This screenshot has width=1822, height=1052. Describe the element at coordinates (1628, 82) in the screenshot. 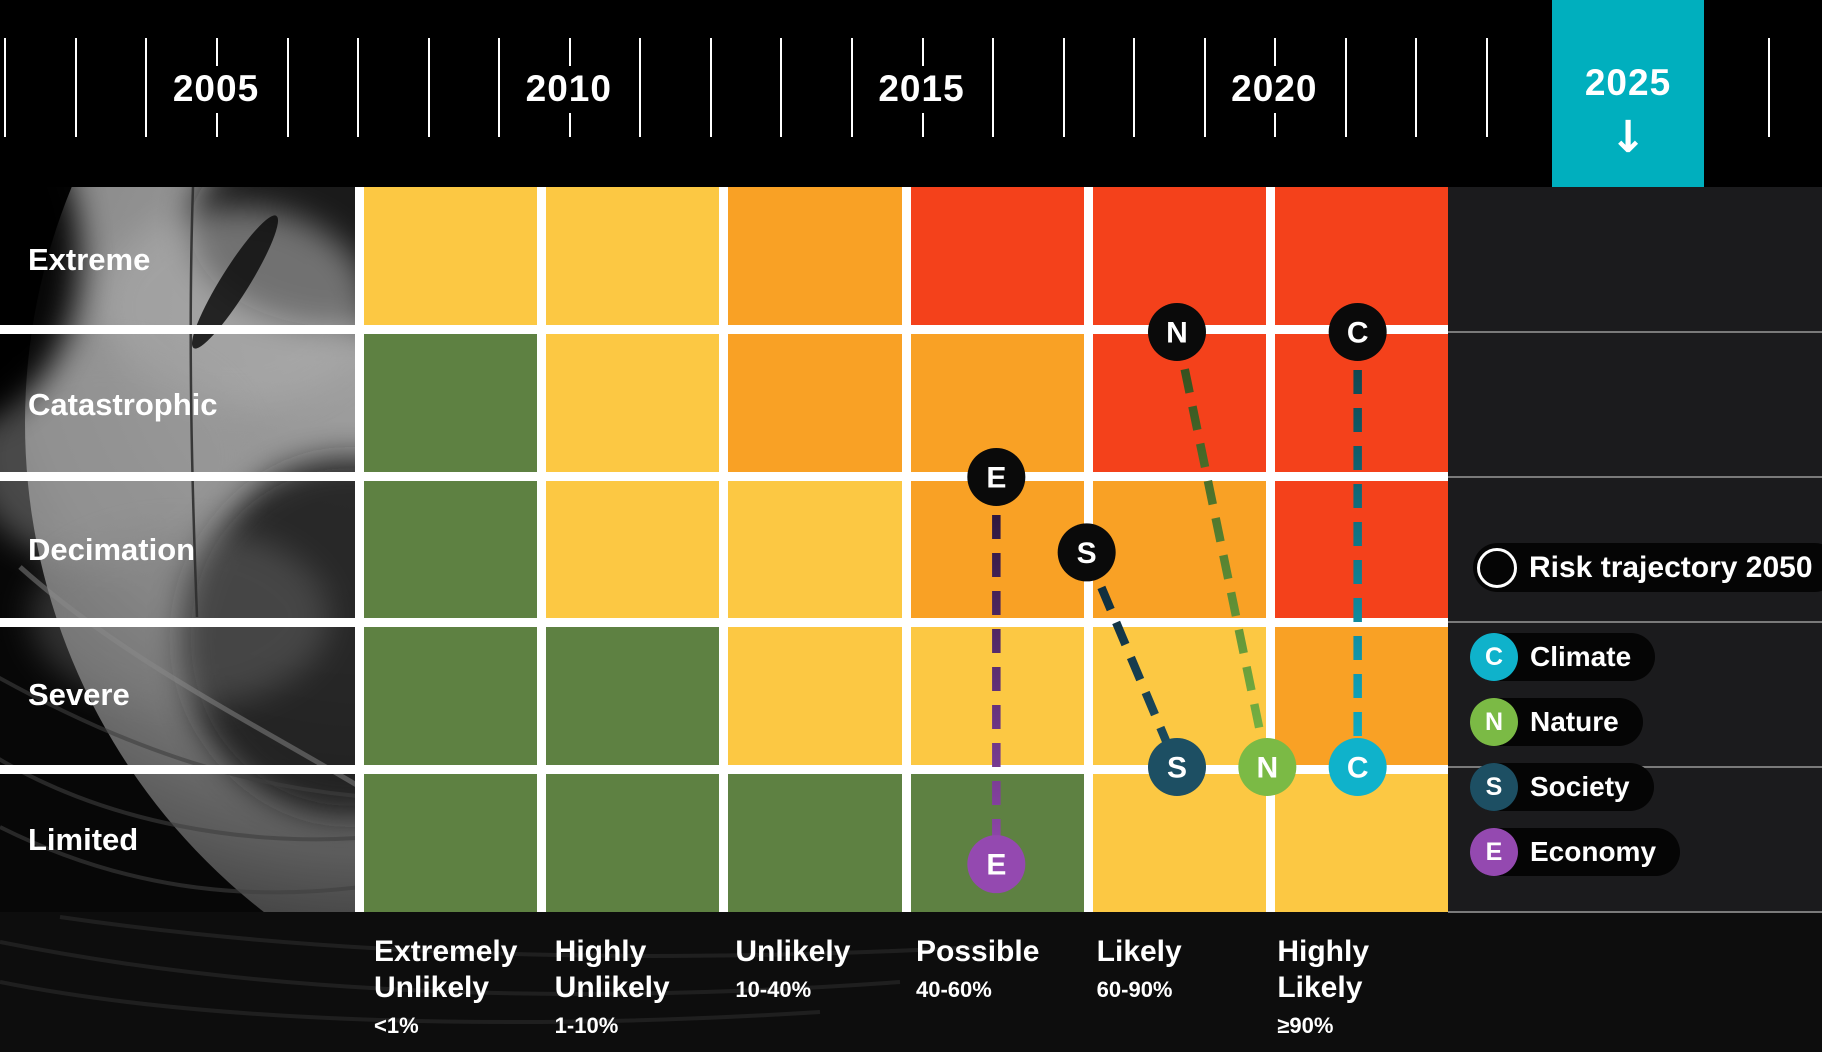

I see `current-year-label: 2025` at that location.